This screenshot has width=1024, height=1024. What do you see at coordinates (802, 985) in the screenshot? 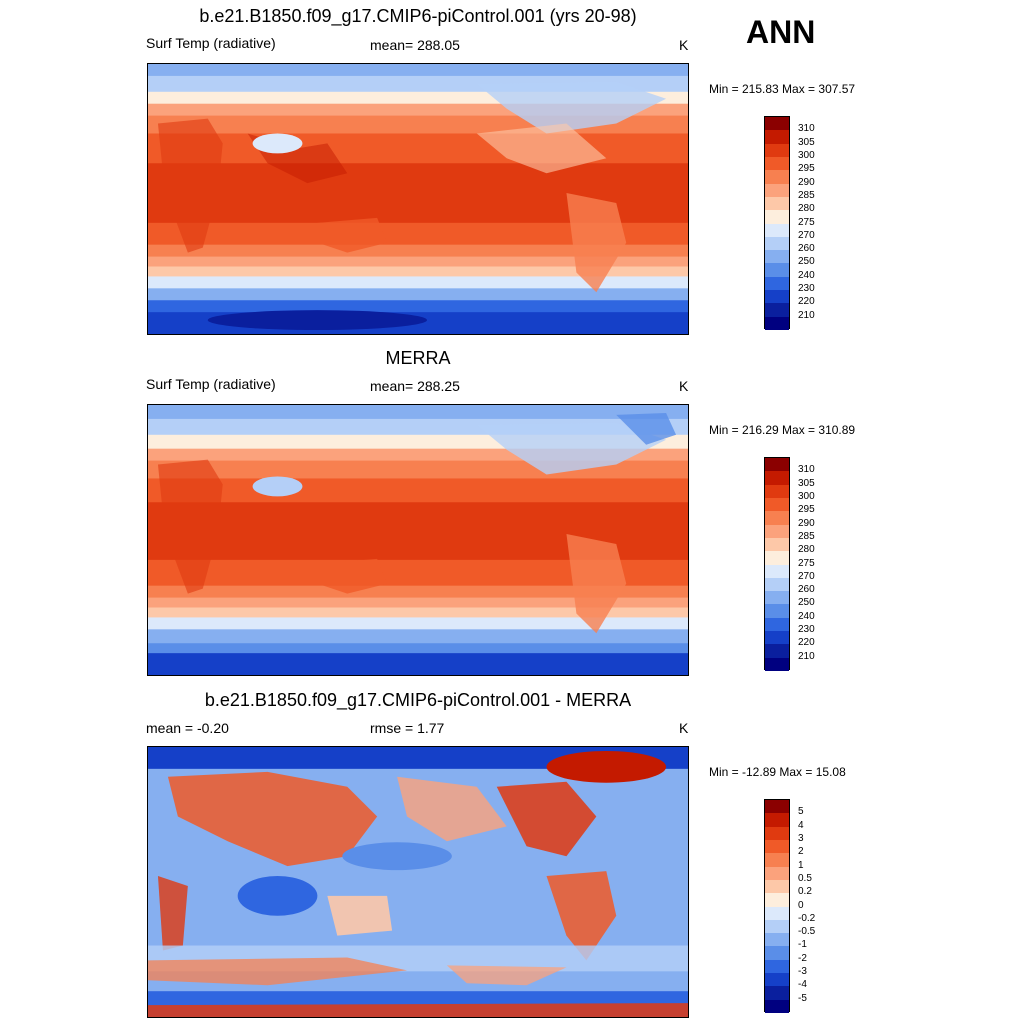
I see `colorbar-tick-label: -4` at bounding box center [802, 985].